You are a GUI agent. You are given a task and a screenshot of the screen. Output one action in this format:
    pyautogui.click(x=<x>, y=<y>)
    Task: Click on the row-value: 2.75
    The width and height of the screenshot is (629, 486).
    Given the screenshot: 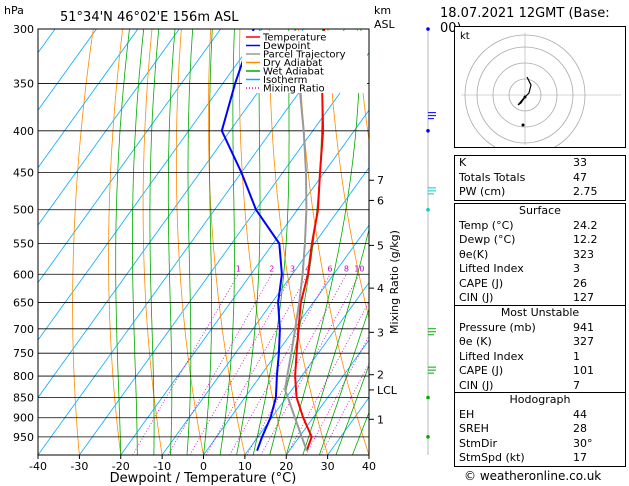 What is the action you would take?
    pyautogui.click(x=585, y=191)
    